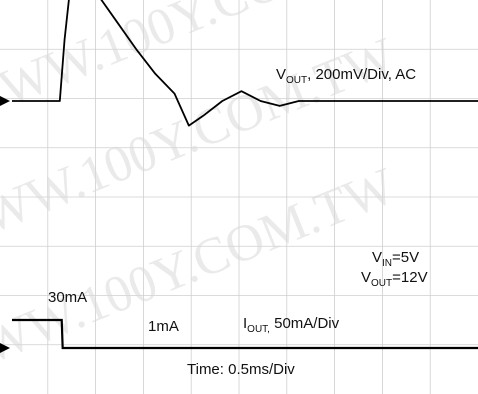 This screenshot has height=394, width=478. Describe the element at coordinates (67, 297) in the screenshot. I see `iout-before-annotation: 30mA` at that location.